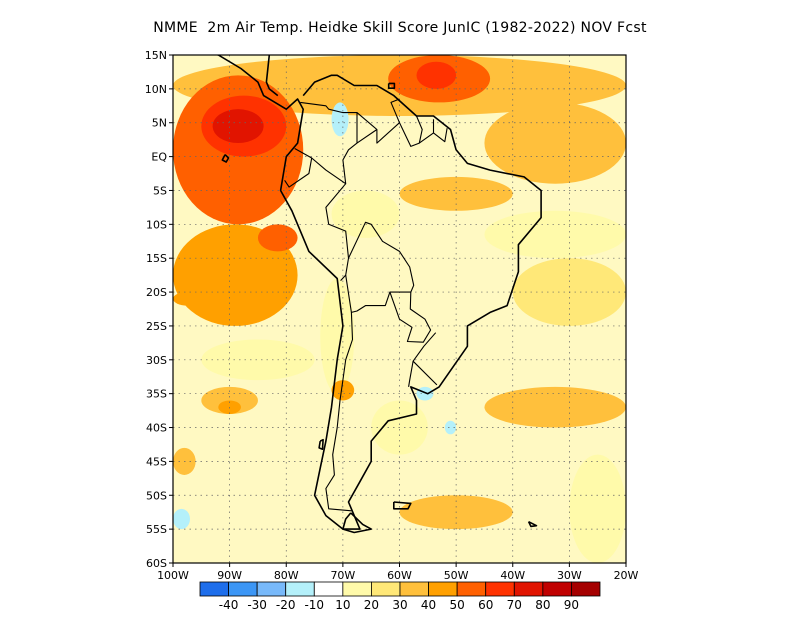  What do you see at coordinates (156, 461) in the screenshot?
I see `lat-tick-label: 45S` at bounding box center [156, 461].